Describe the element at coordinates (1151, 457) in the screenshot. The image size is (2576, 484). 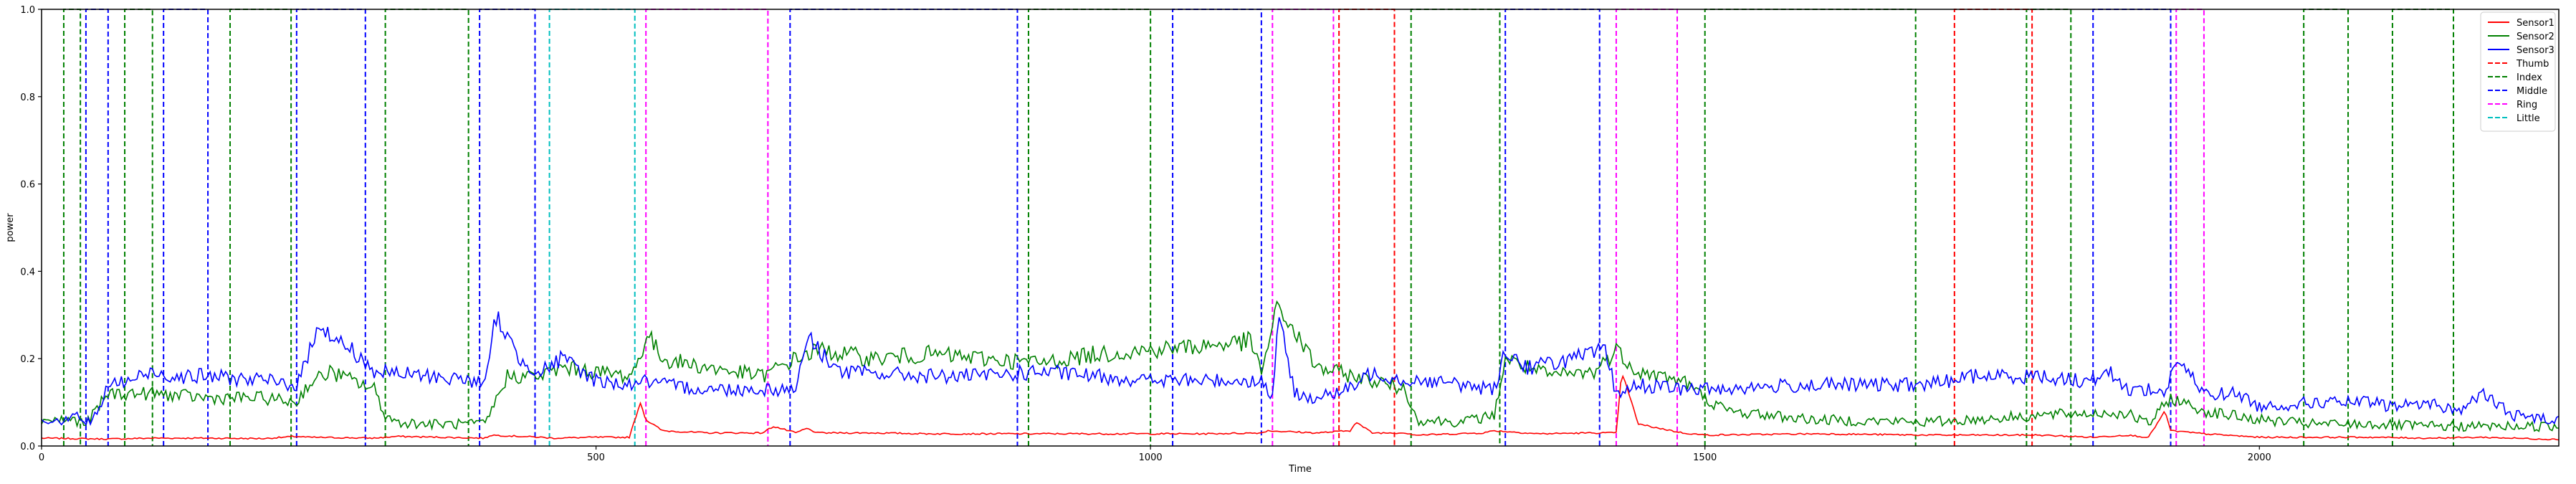
I see `x-tick-label: 1000` at that location.